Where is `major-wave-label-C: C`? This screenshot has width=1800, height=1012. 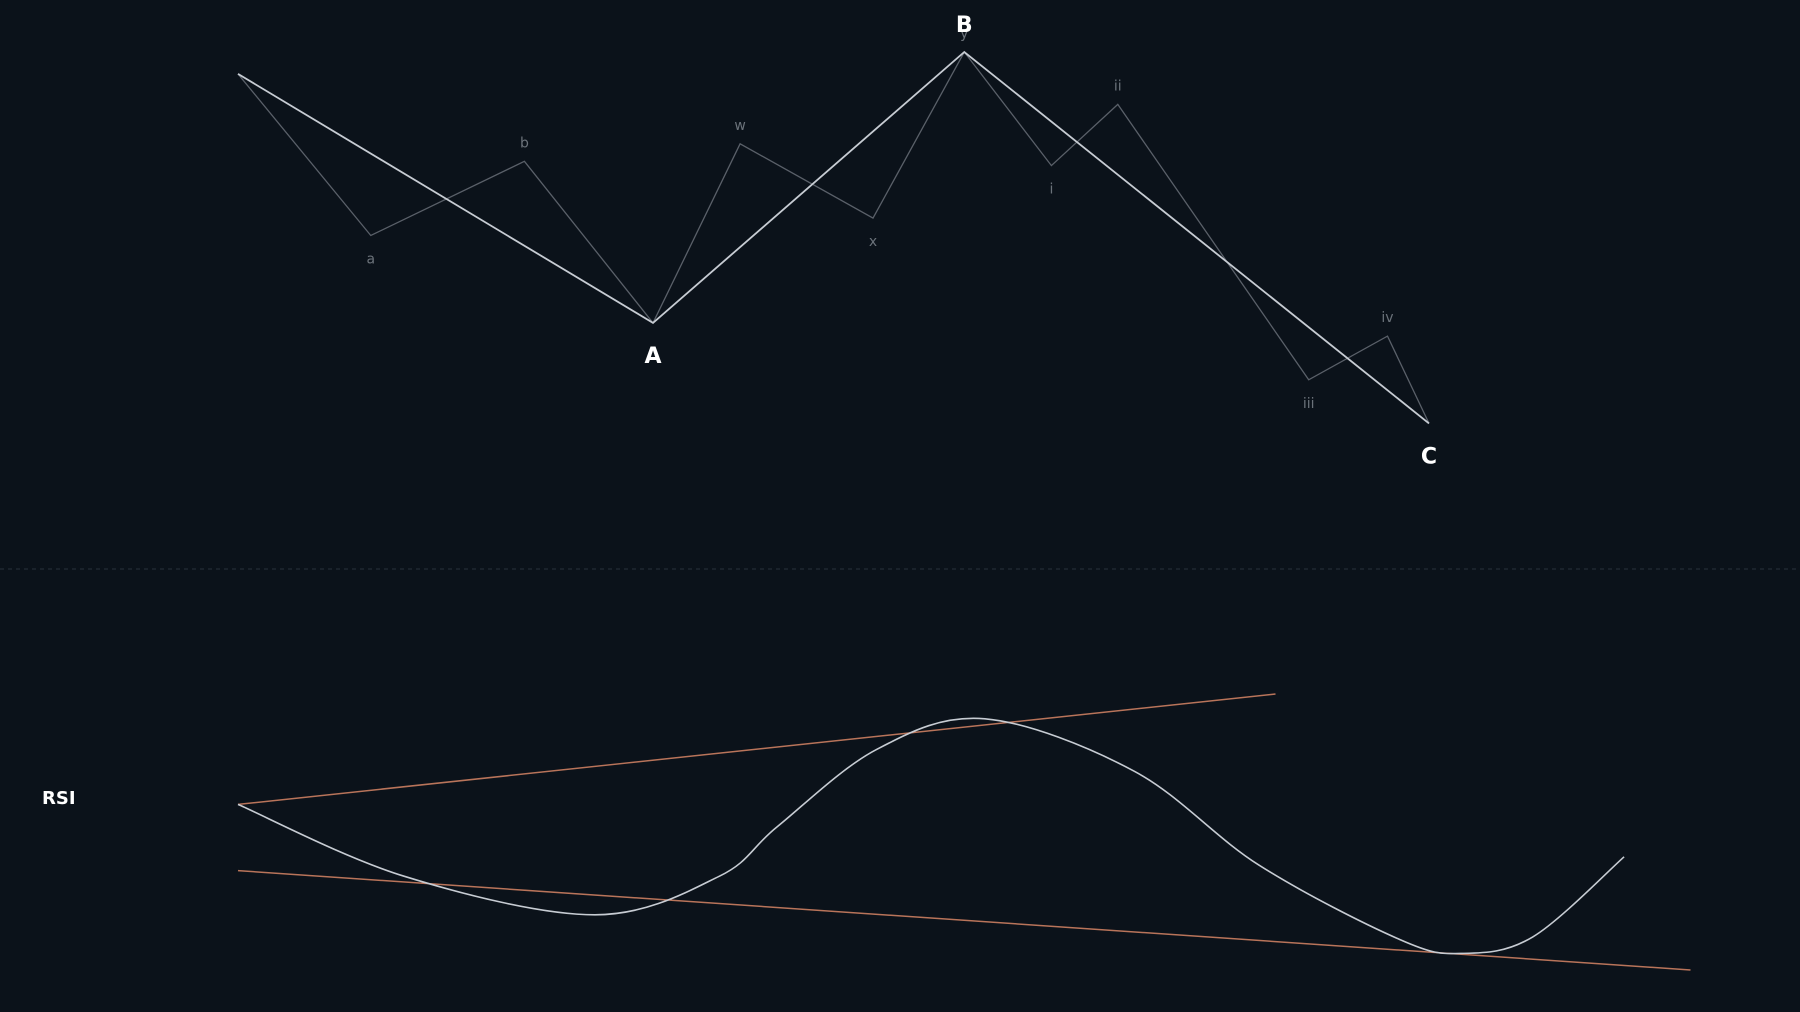
major-wave-label-C: C is located at coordinates (1429, 456).